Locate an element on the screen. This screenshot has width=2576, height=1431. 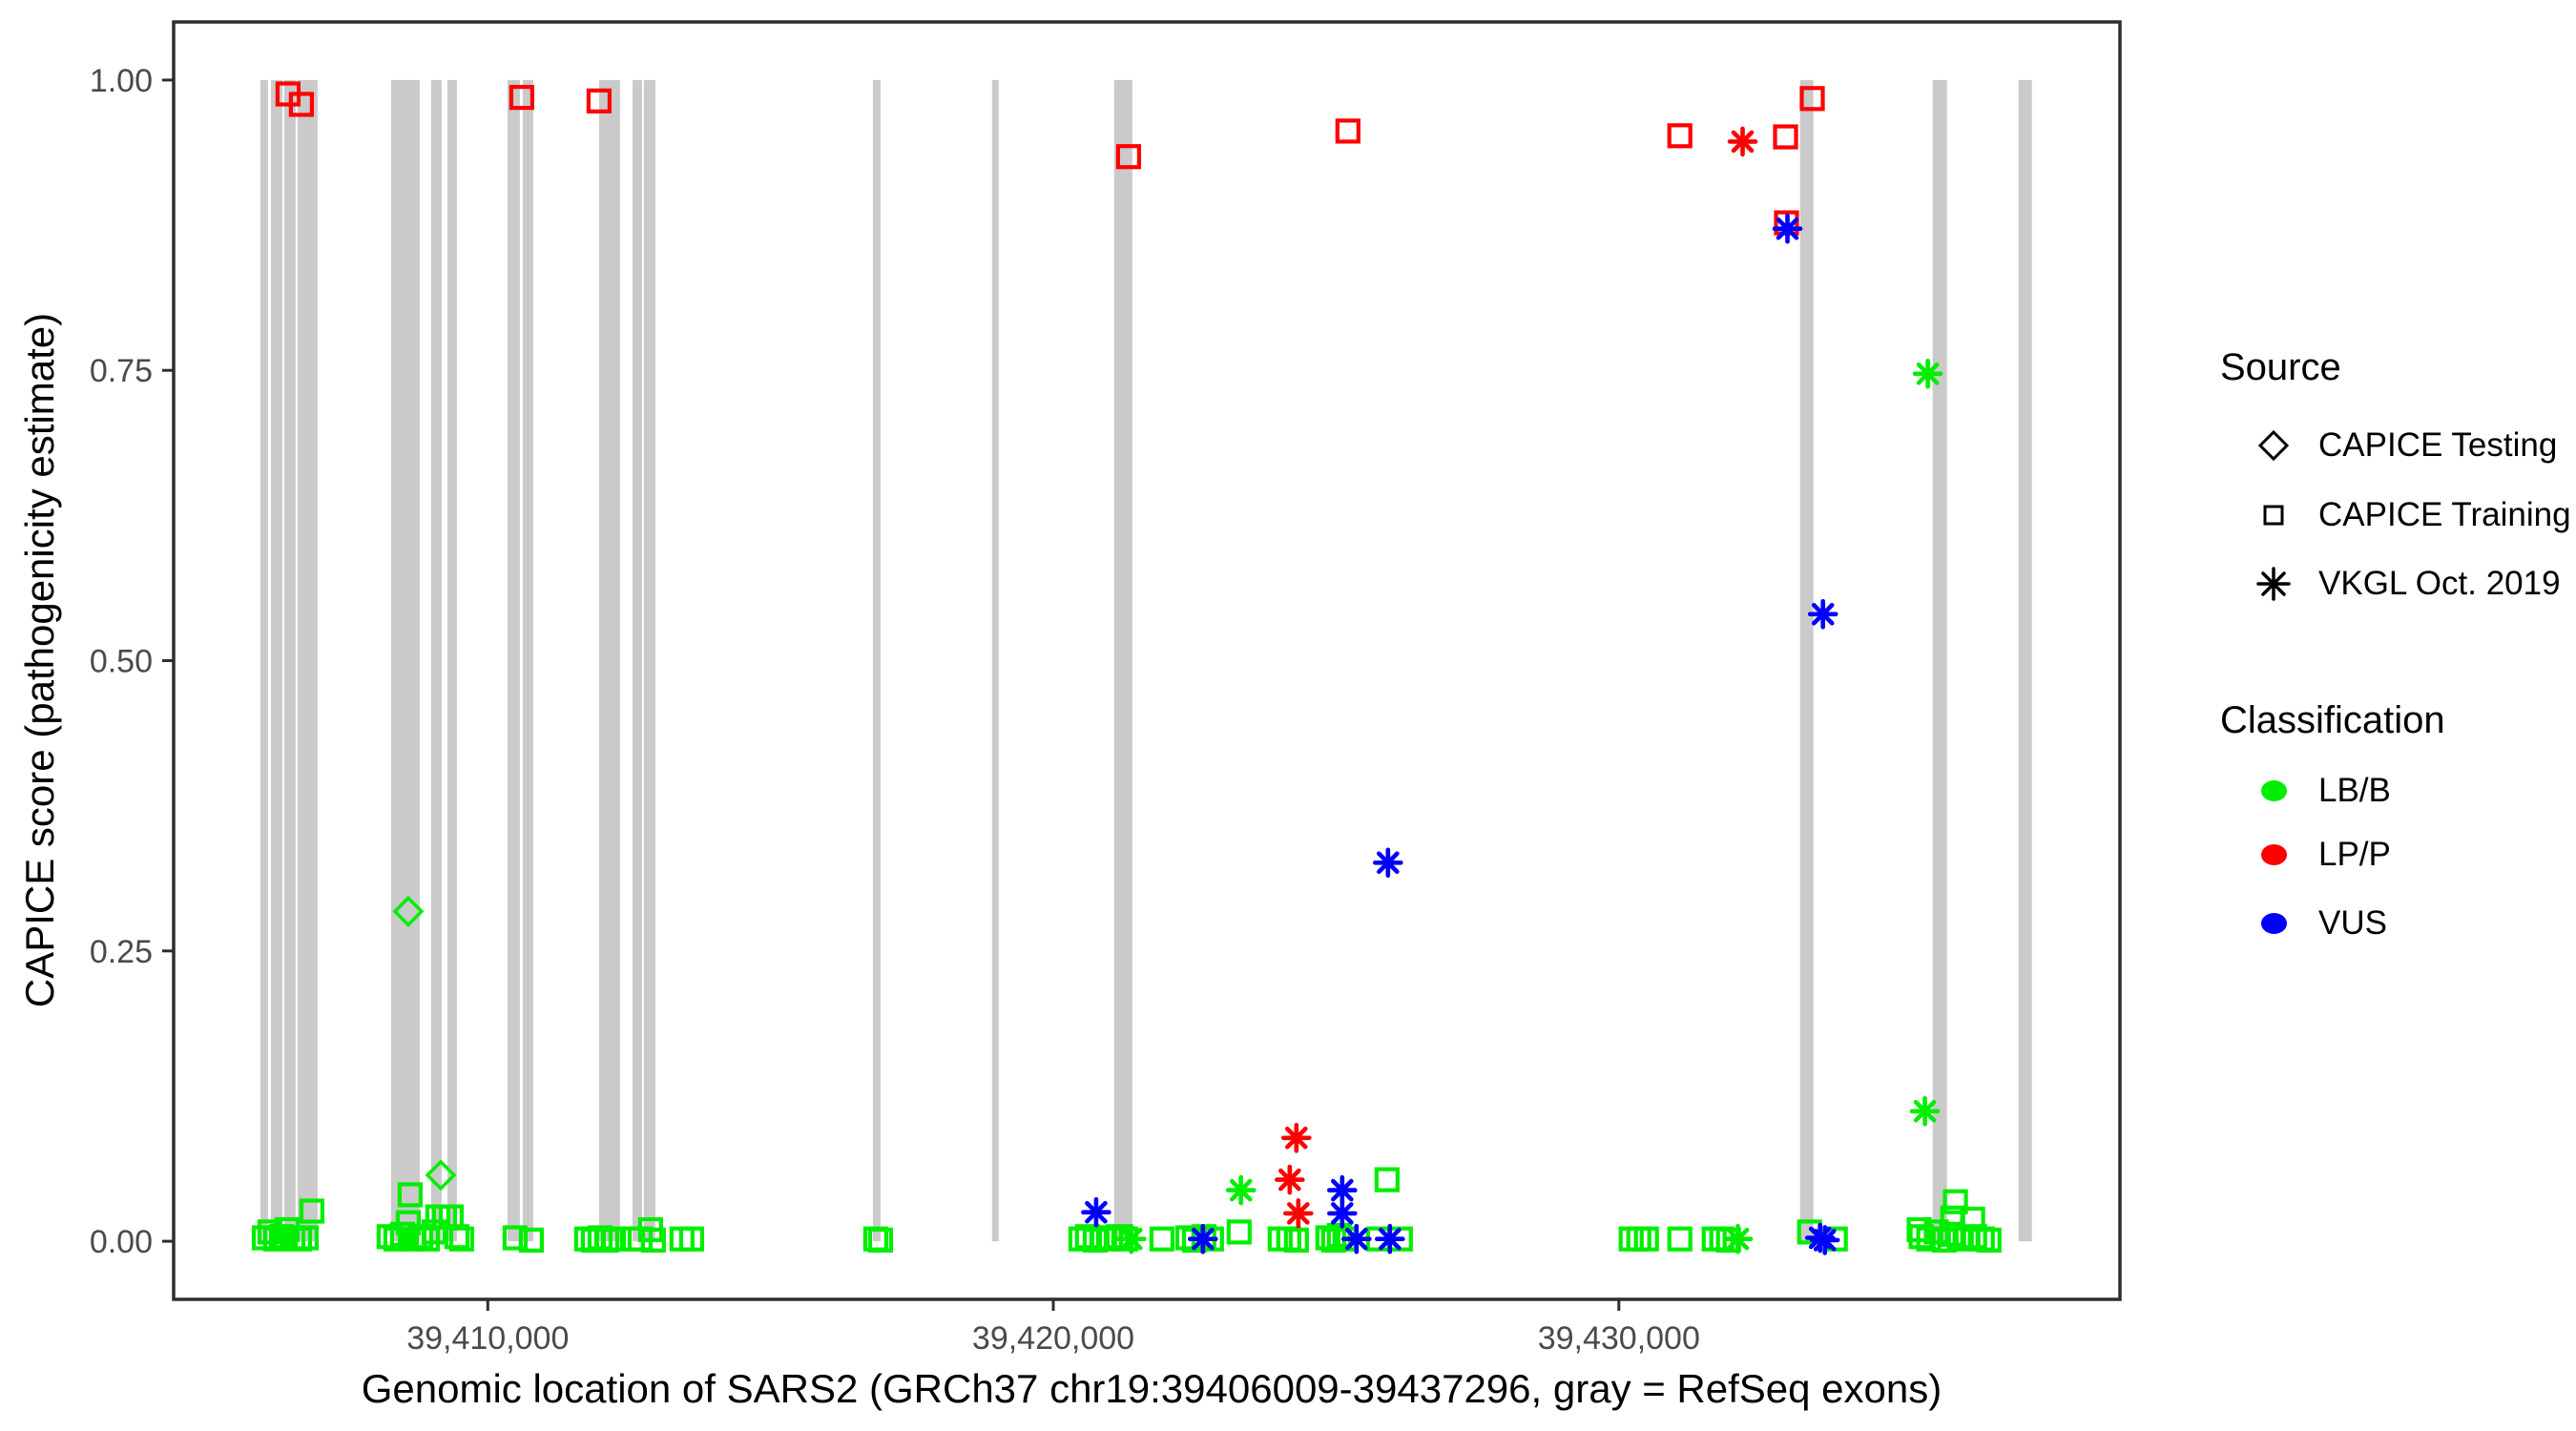
y-tick-label: 0.25 is located at coordinates (121, 952).